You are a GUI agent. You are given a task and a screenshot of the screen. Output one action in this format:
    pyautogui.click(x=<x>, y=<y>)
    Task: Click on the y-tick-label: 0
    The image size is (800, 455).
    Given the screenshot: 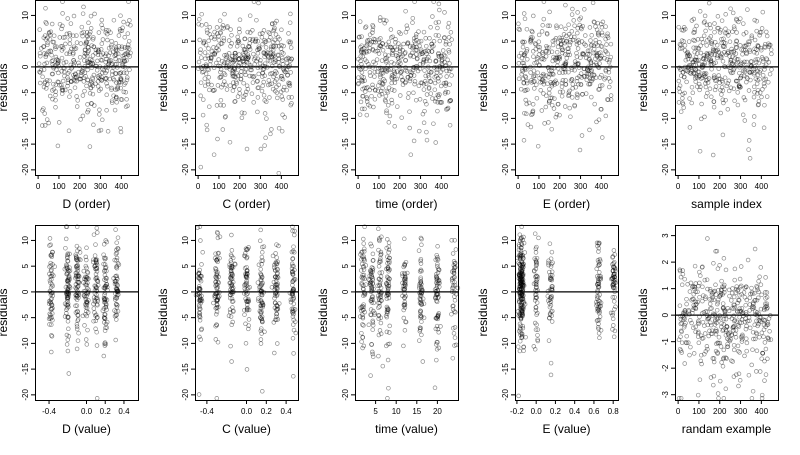 What is the action you would take?
    pyautogui.click(x=345, y=291)
    